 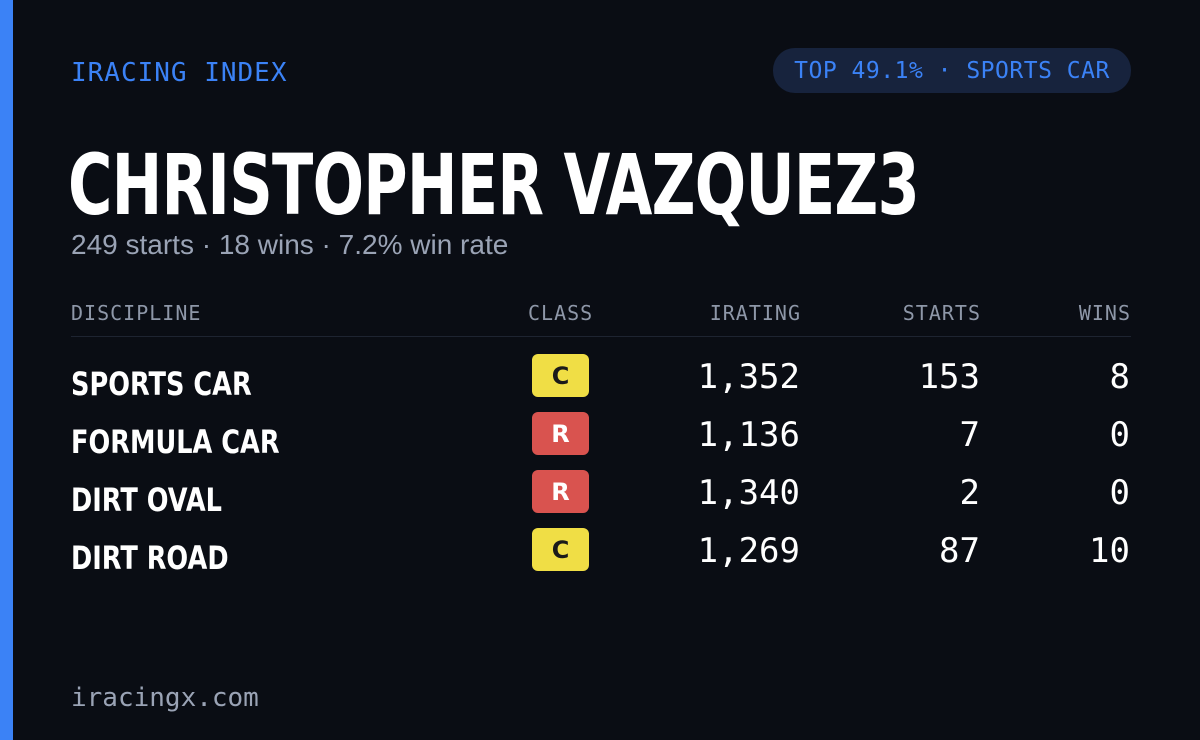 What do you see at coordinates (6, 370) in the screenshot?
I see `accent-bar` at bounding box center [6, 370].